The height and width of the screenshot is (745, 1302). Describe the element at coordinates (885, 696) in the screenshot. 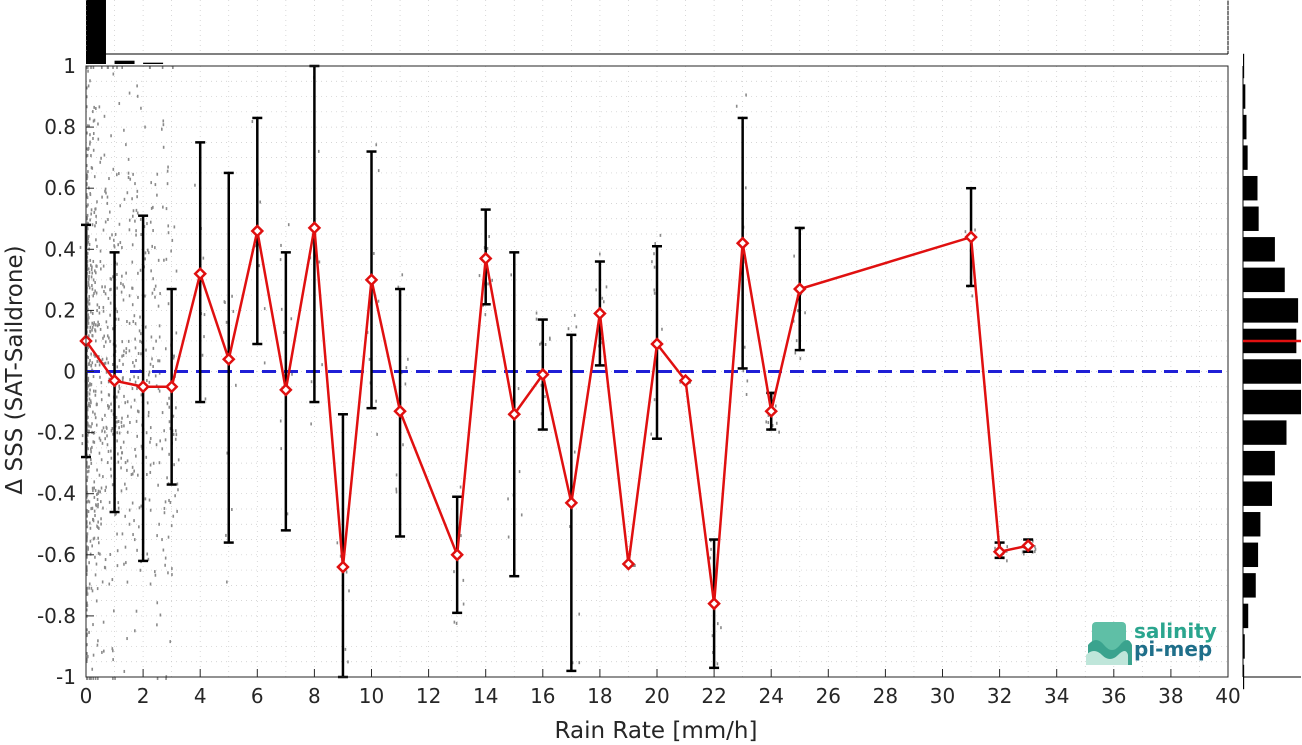

I see `x-tick-label: 28` at that location.